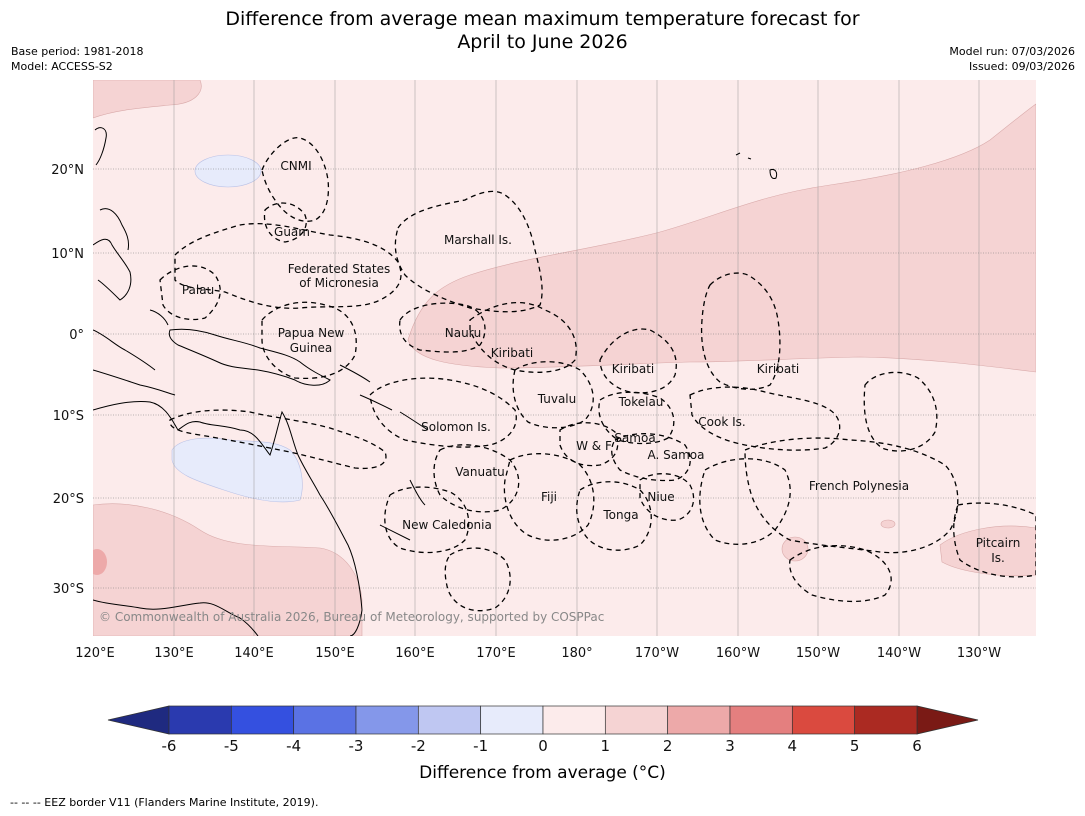 The width and height of the screenshot is (1085, 816). I want to click on label-samoa: Samoa, so click(634, 438).